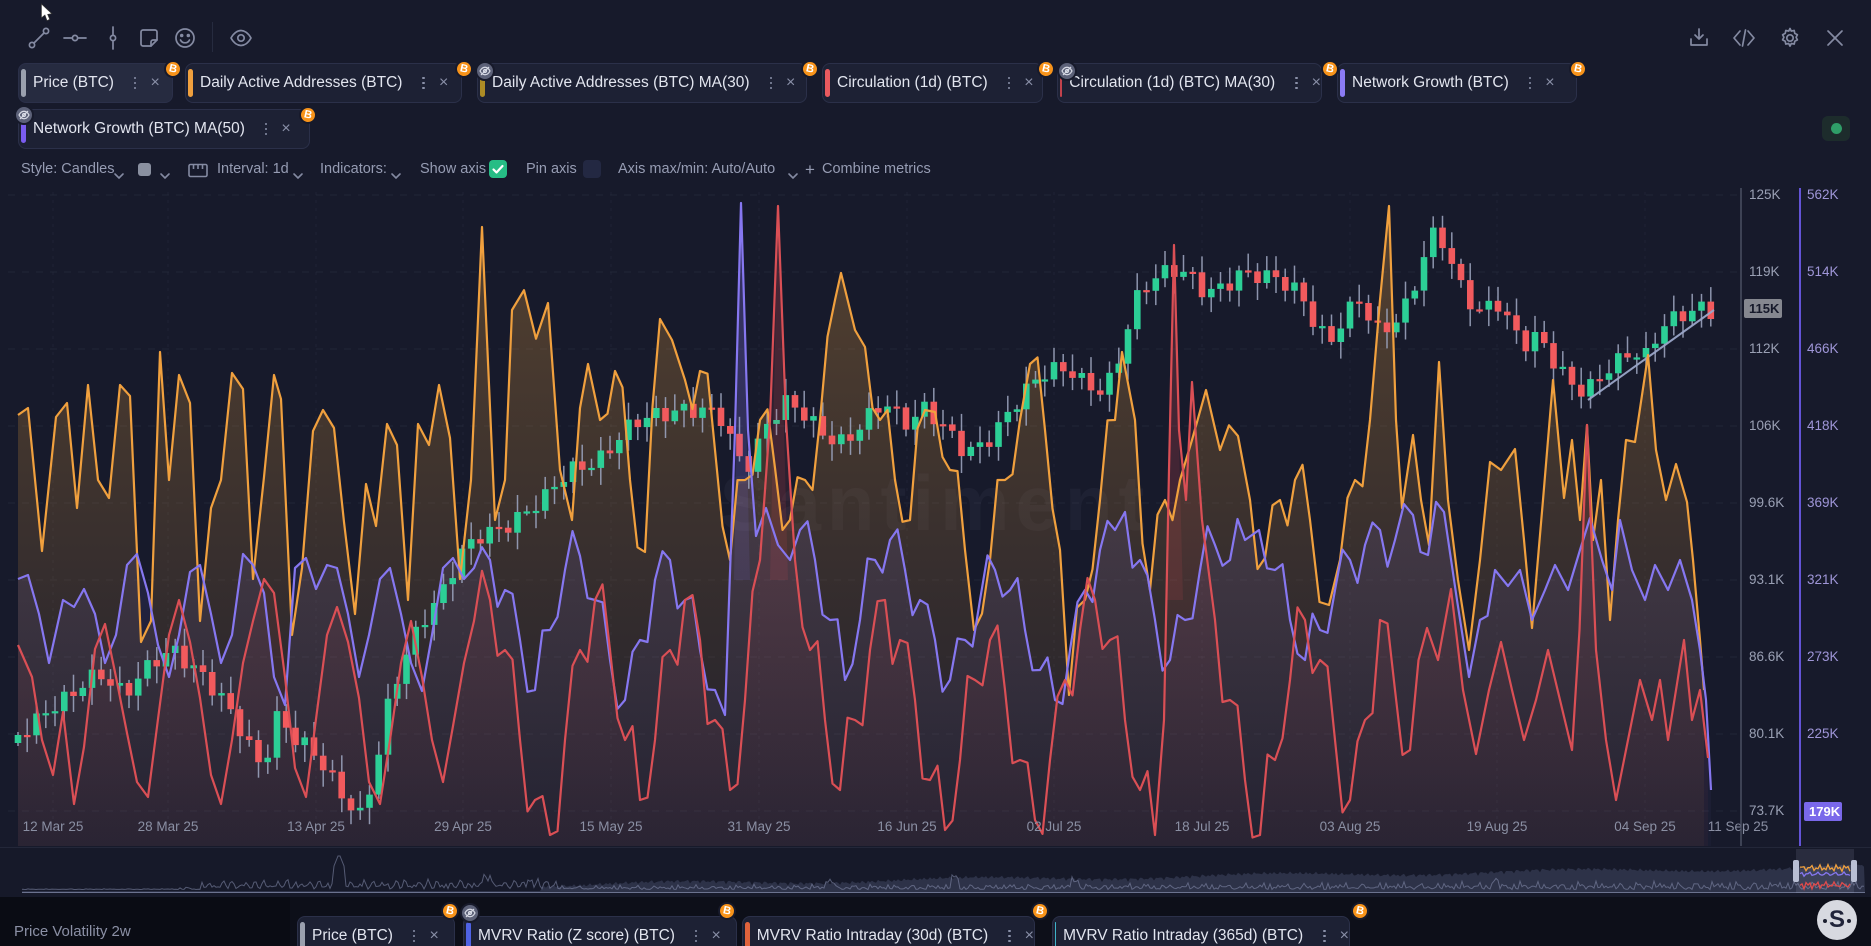 The image size is (1871, 946). Describe the element at coordinates (1823, 425) in the screenshot. I see `svg-text: 418K` at that location.